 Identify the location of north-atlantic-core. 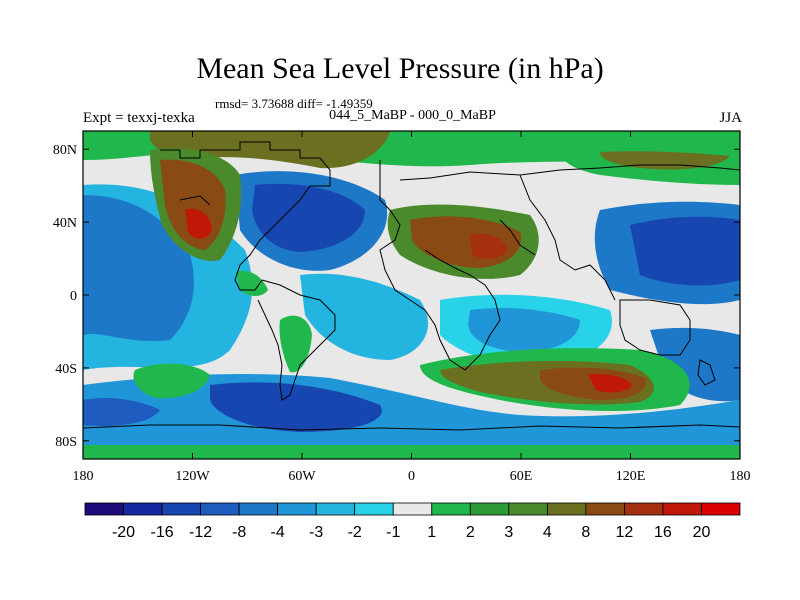
(308, 217).